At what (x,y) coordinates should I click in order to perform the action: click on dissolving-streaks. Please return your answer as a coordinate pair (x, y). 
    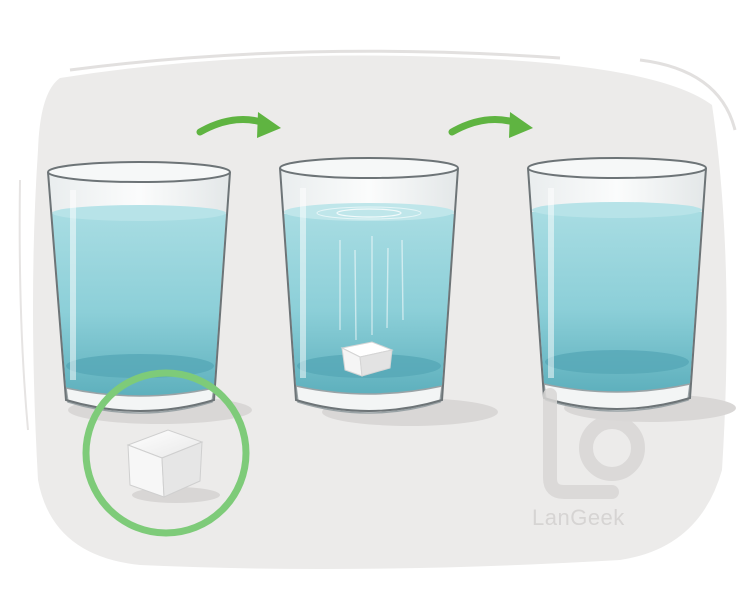
    Looking at the image, I should click on (371, 288).